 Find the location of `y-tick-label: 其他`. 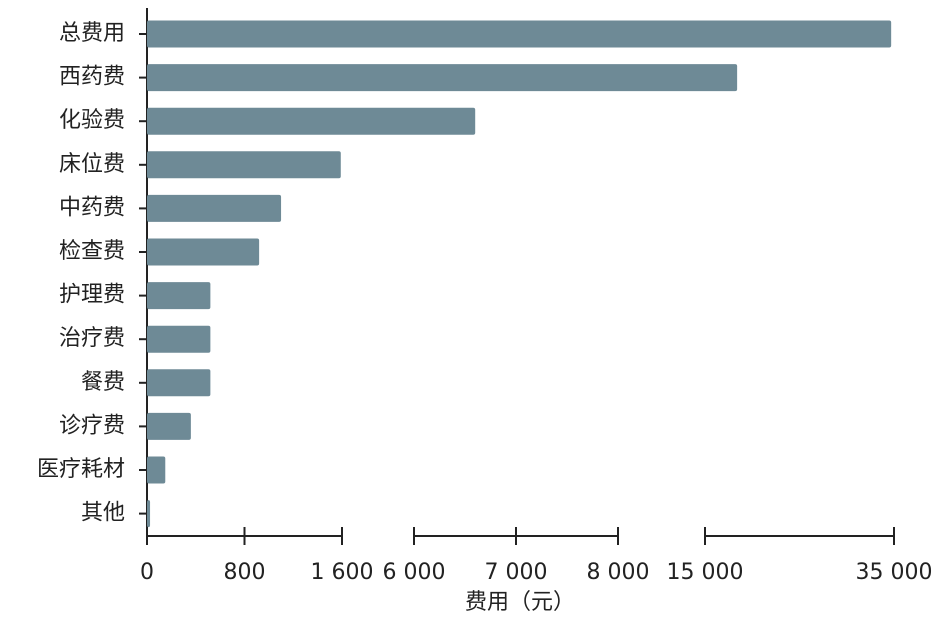

y-tick-label: 其他 is located at coordinates (103, 513).